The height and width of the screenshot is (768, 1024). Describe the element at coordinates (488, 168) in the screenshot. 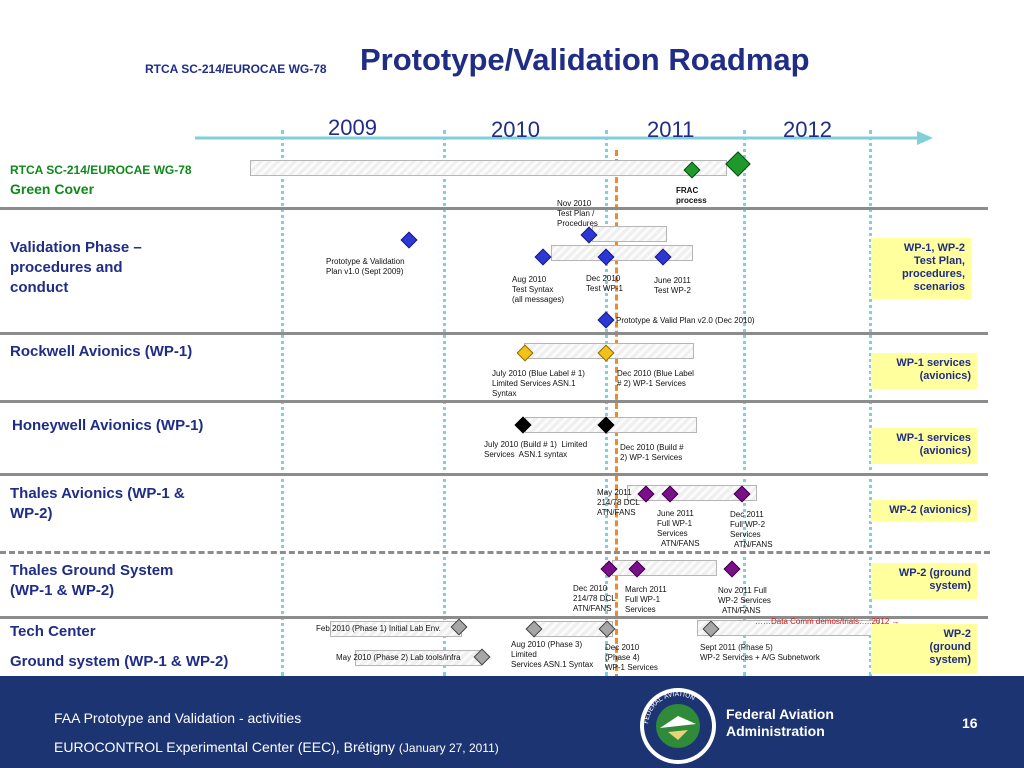

I see `green-cover-bar` at that location.